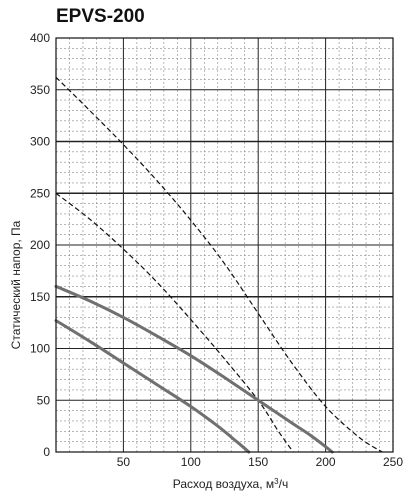  Describe the element at coordinates (16, 284) in the screenshot. I see `y-axis-label: Статический напор, Па` at that location.